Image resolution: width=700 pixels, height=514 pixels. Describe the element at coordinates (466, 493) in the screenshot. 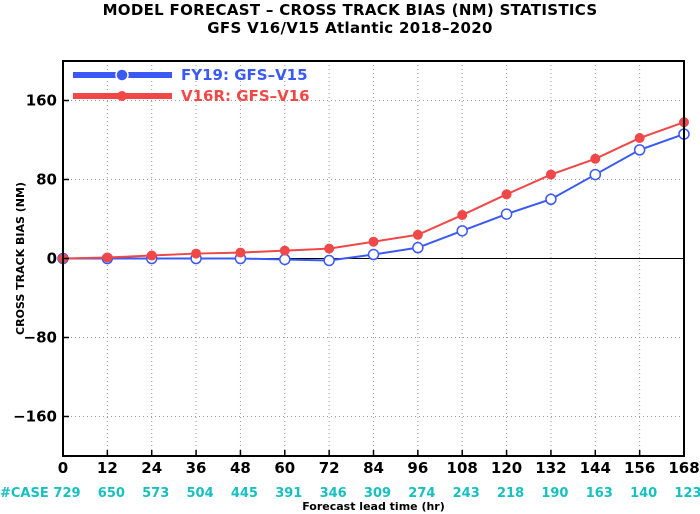

I see `case-count: 243` at that location.